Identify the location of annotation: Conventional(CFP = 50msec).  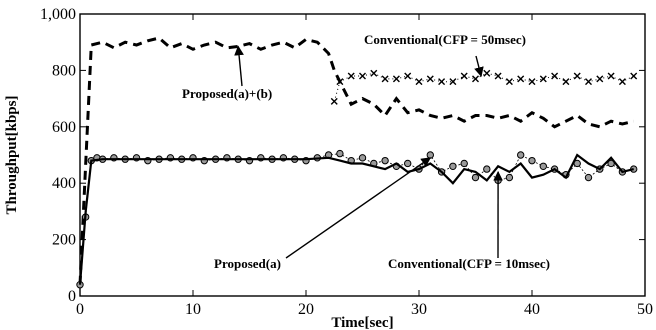
(445, 54).